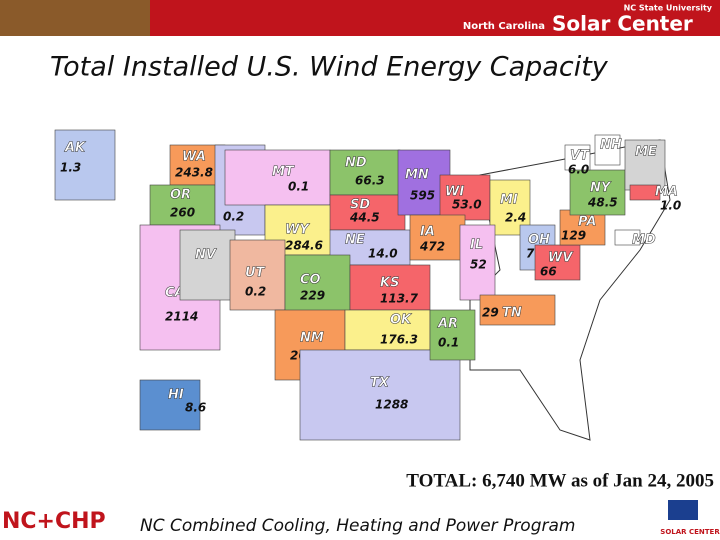  Describe the element at coordinates (601, 188) in the screenshot. I see `state-abbr: NY` at that location.